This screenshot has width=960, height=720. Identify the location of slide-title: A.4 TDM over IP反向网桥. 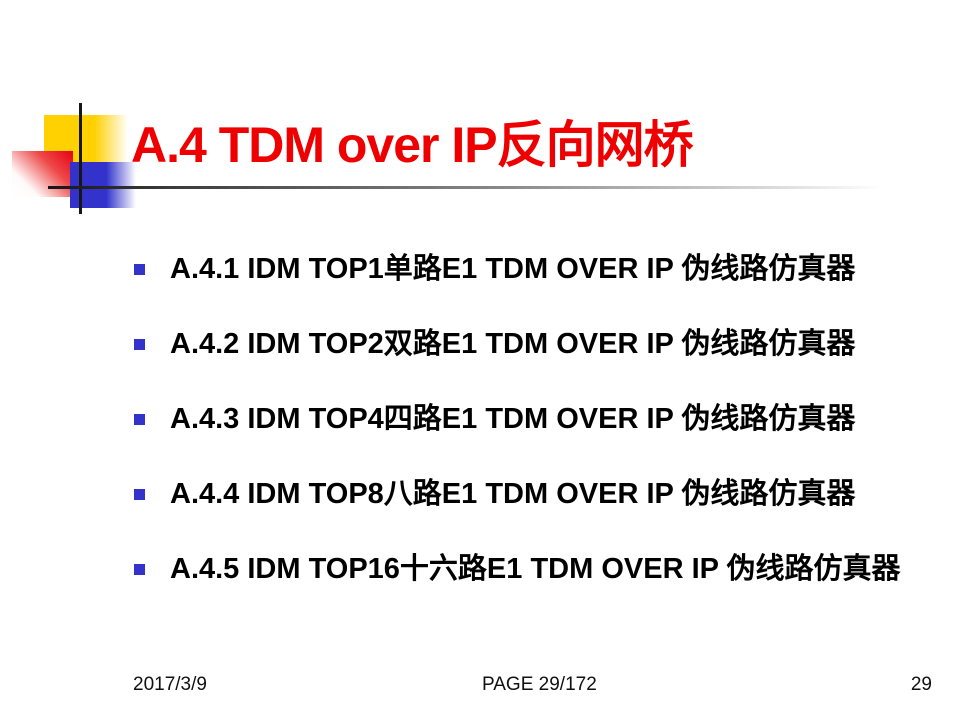
(412, 145).